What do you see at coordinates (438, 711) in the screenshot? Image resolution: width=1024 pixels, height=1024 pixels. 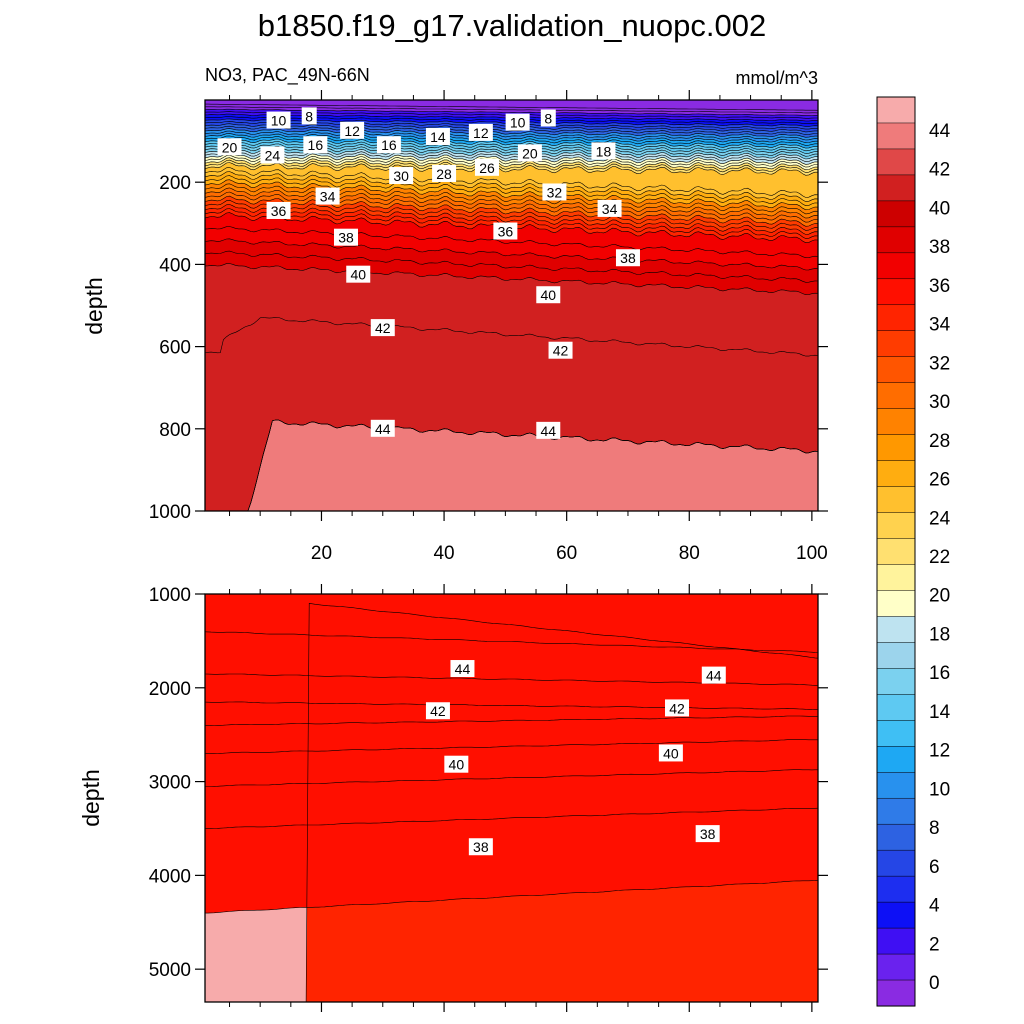 I see `contour-label-text: 42` at bounding box center [438, 711].